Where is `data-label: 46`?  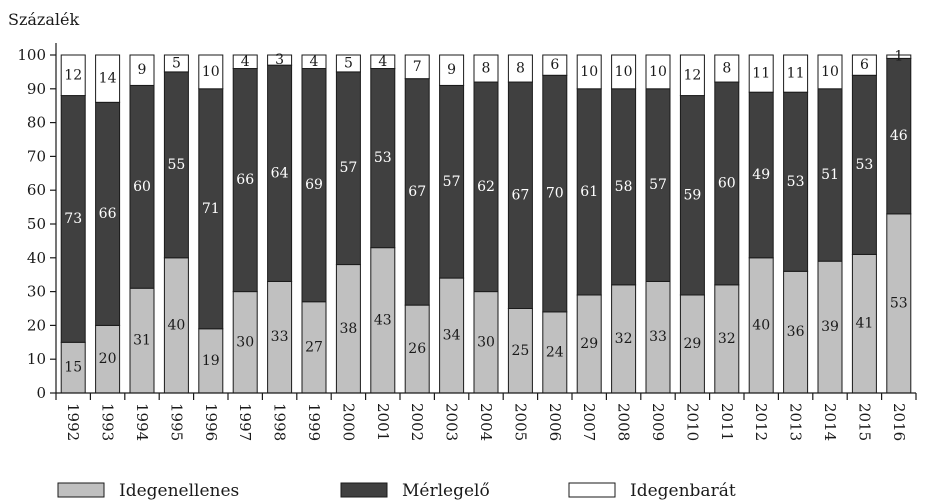
data-label: 46 is located at coordinates (899, 136).